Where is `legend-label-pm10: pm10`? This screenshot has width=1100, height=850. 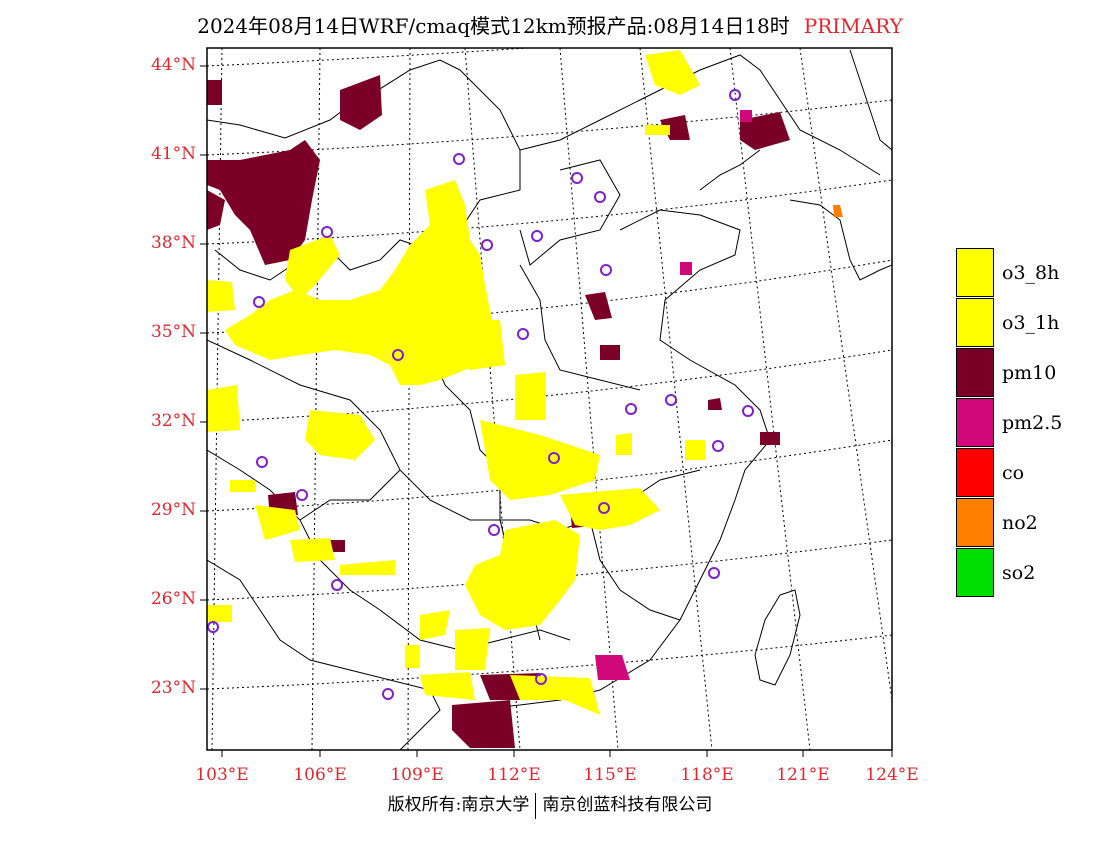 legend-label-pm10: pm10 is located at coordinates (1029, 373).